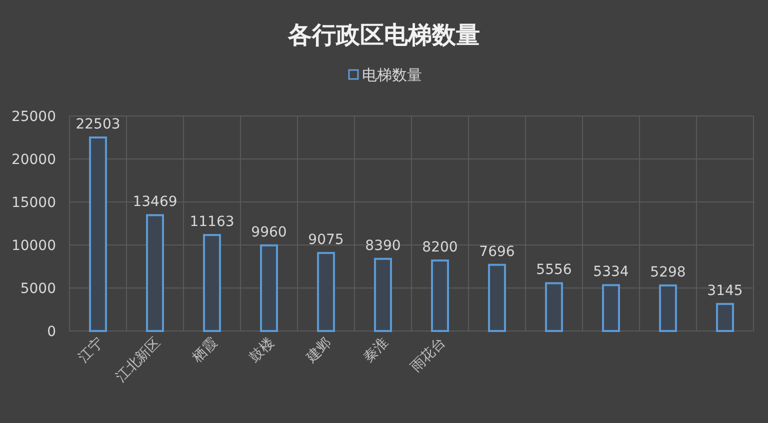 Image resolution: width=768 pixels, height=423 pixels. I want to click on y-tick-label: 5000, so click(38, 289).